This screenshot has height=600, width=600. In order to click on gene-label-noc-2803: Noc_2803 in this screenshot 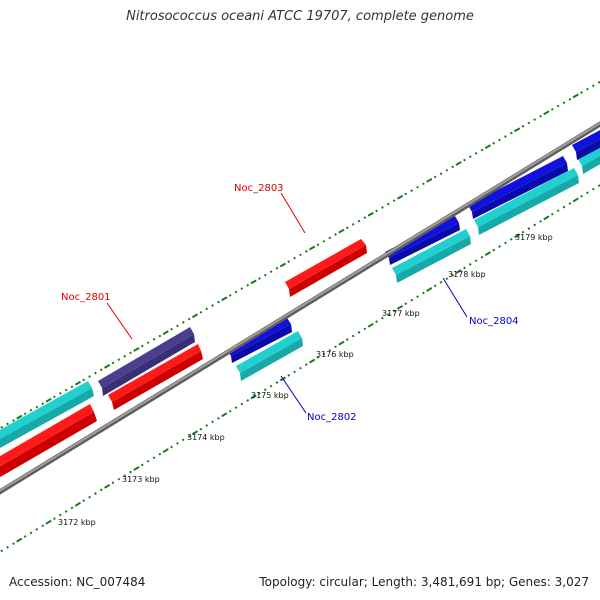, I will do `click(259, 188)`.